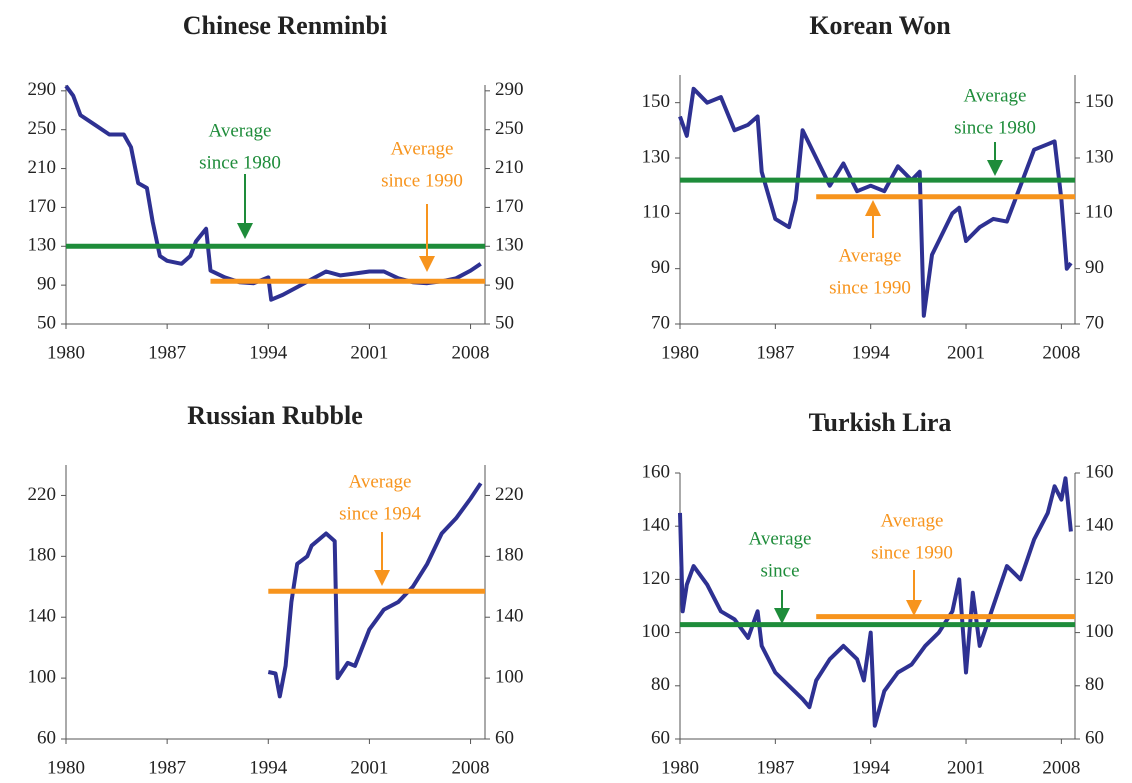  I want to click on y2-tick-label: 150, so click(1099, 101).